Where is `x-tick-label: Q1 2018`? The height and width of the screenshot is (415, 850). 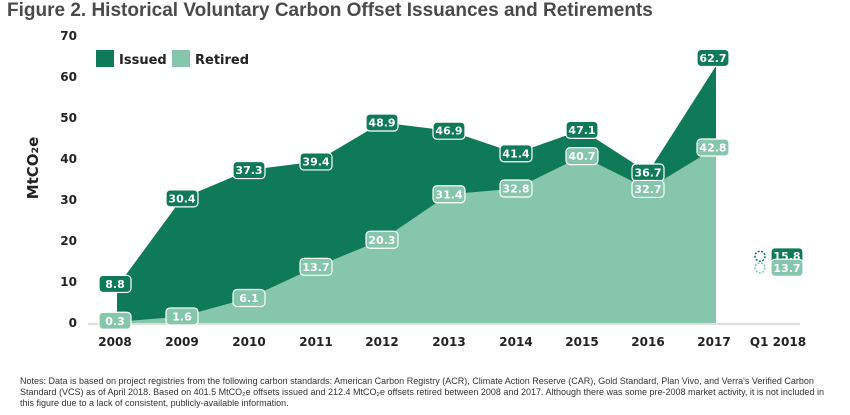 x-tick-label: Q1 2018 is located at coordinates (778, 342).